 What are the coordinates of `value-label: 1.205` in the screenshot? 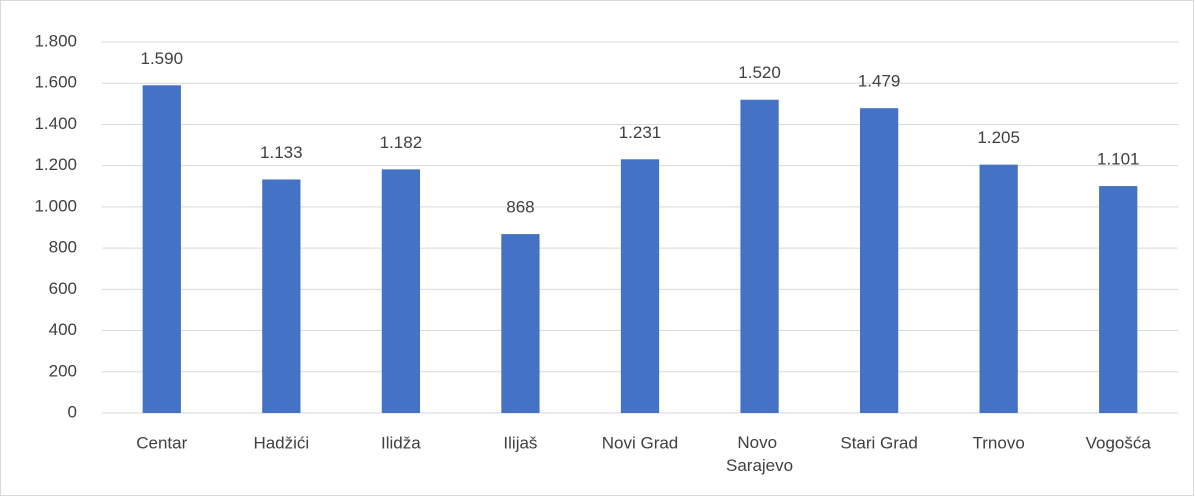 It's located at (998, 137).